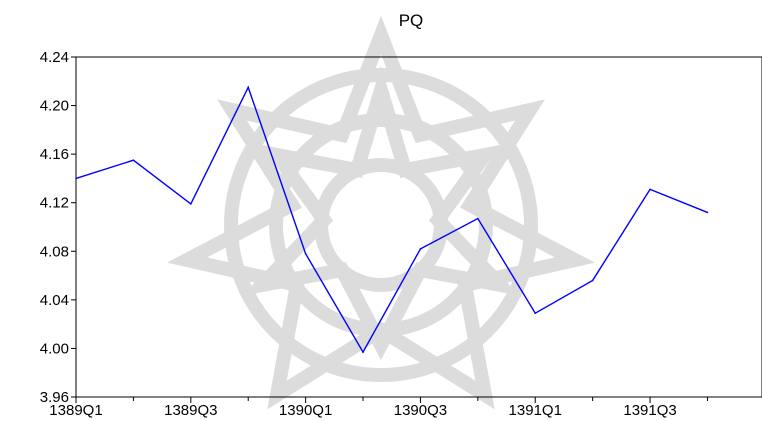 The width and height of the screenshot is (762, 421). I want to click on y-tick-label: 4.24, so click(54, 57).